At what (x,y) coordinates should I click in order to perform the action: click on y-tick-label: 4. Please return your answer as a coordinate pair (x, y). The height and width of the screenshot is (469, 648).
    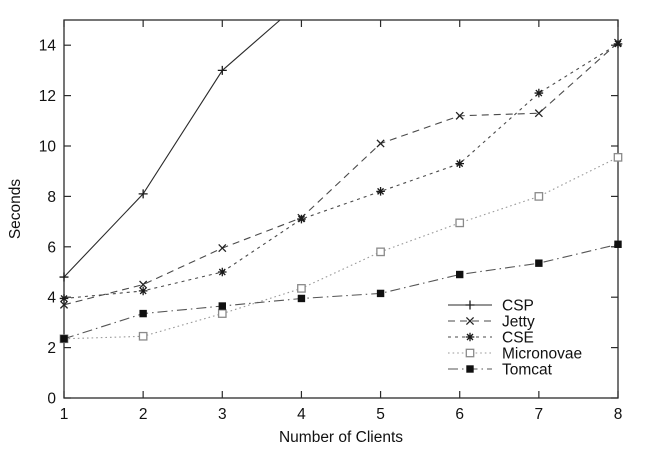
    Looking at the image, I should click on (51, 298).